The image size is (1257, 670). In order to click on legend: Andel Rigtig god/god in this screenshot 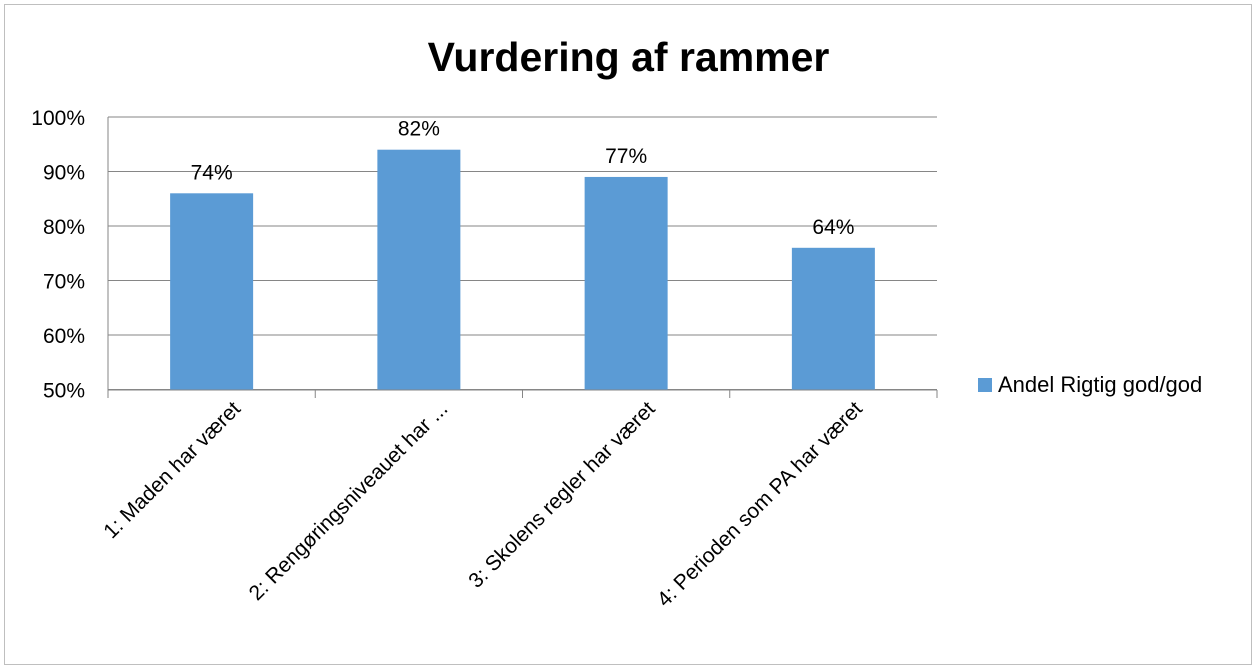, I will do `click(1090, 385)`.